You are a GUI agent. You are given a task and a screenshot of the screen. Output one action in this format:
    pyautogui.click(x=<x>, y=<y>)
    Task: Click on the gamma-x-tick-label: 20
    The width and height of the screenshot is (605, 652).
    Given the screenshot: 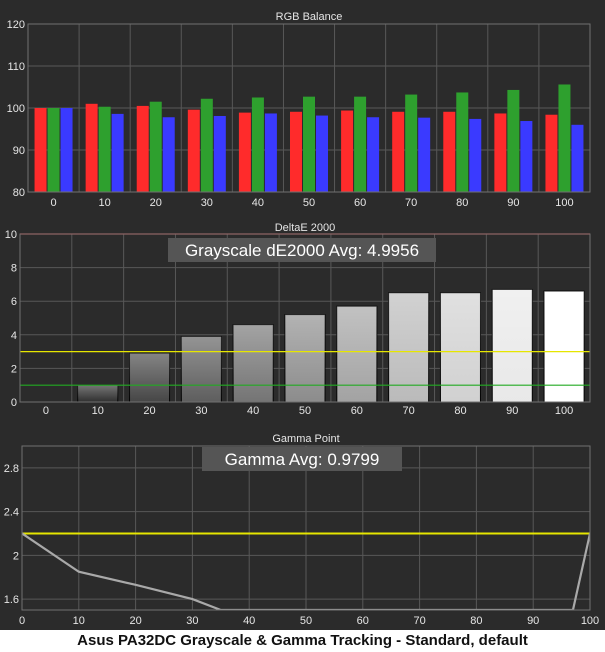 What is the action you would take?
    pyautogui.click(x=135, y=621)
    